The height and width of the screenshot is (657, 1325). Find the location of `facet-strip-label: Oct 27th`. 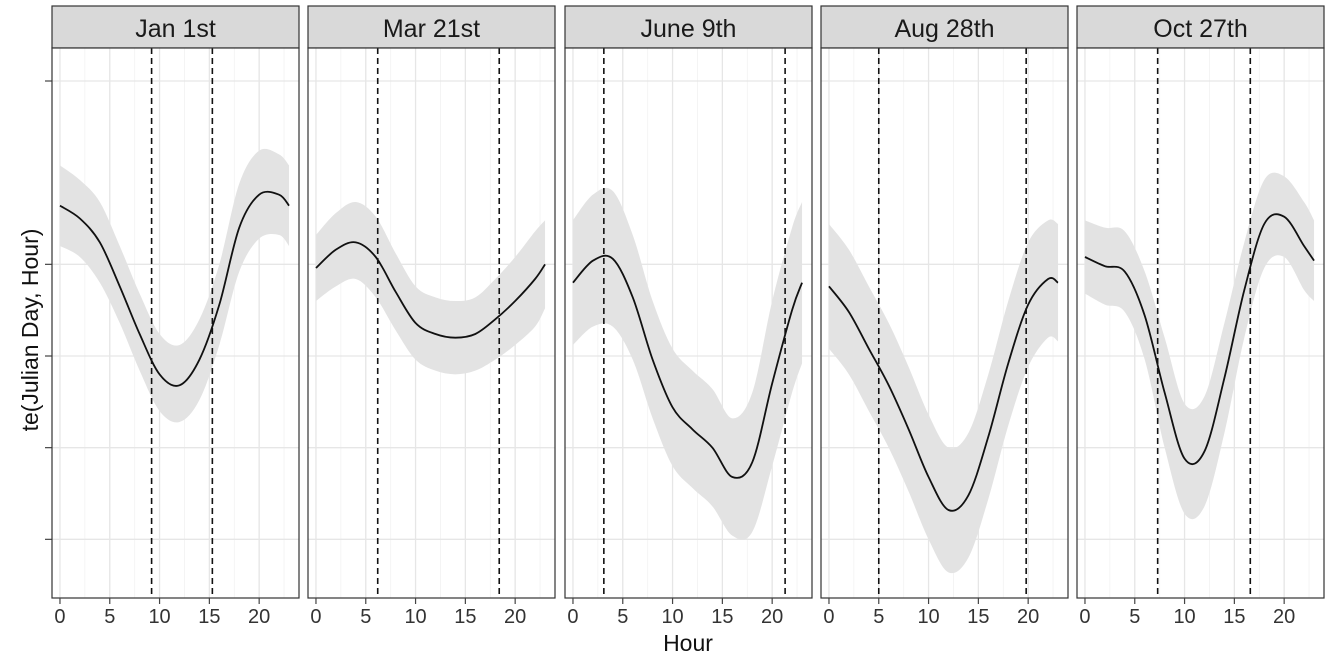

facet-strip-label: Oct 27th is located at coordinates (1200, 29).